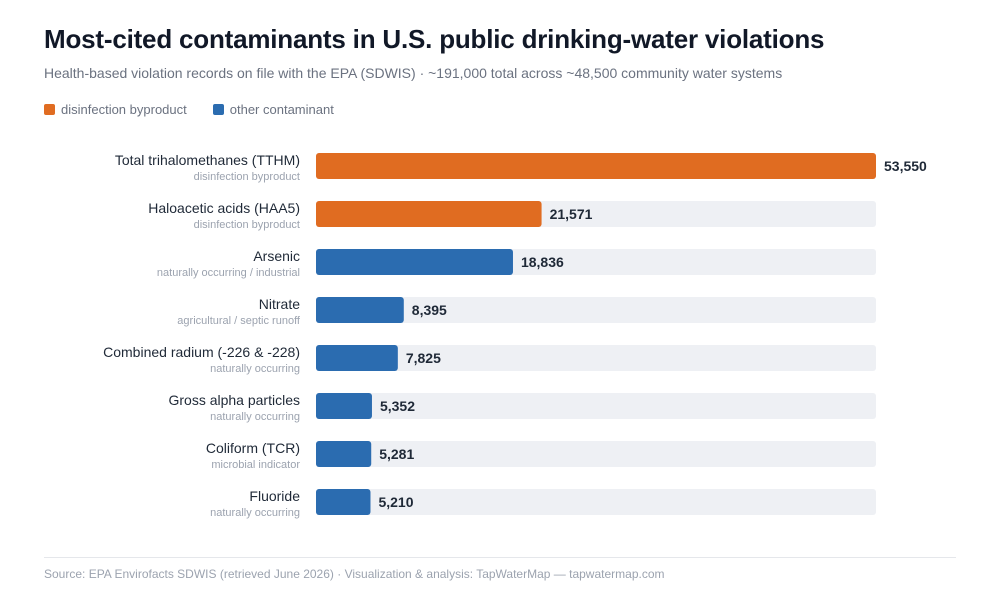 This screenshot has width=1000, height=604. Describe the element at coordinates (255, 465) in the screenshot. I see `category-sublabel: microbial indicator` at that location.